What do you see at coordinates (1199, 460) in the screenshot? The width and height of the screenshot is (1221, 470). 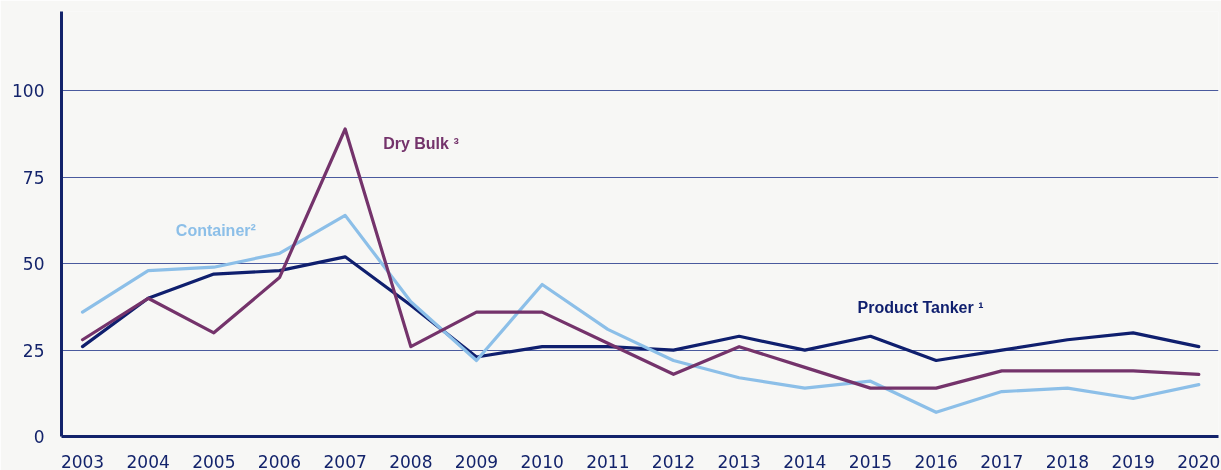 I see `x-tick-label: 2020` at bounding box center [1199, 460].